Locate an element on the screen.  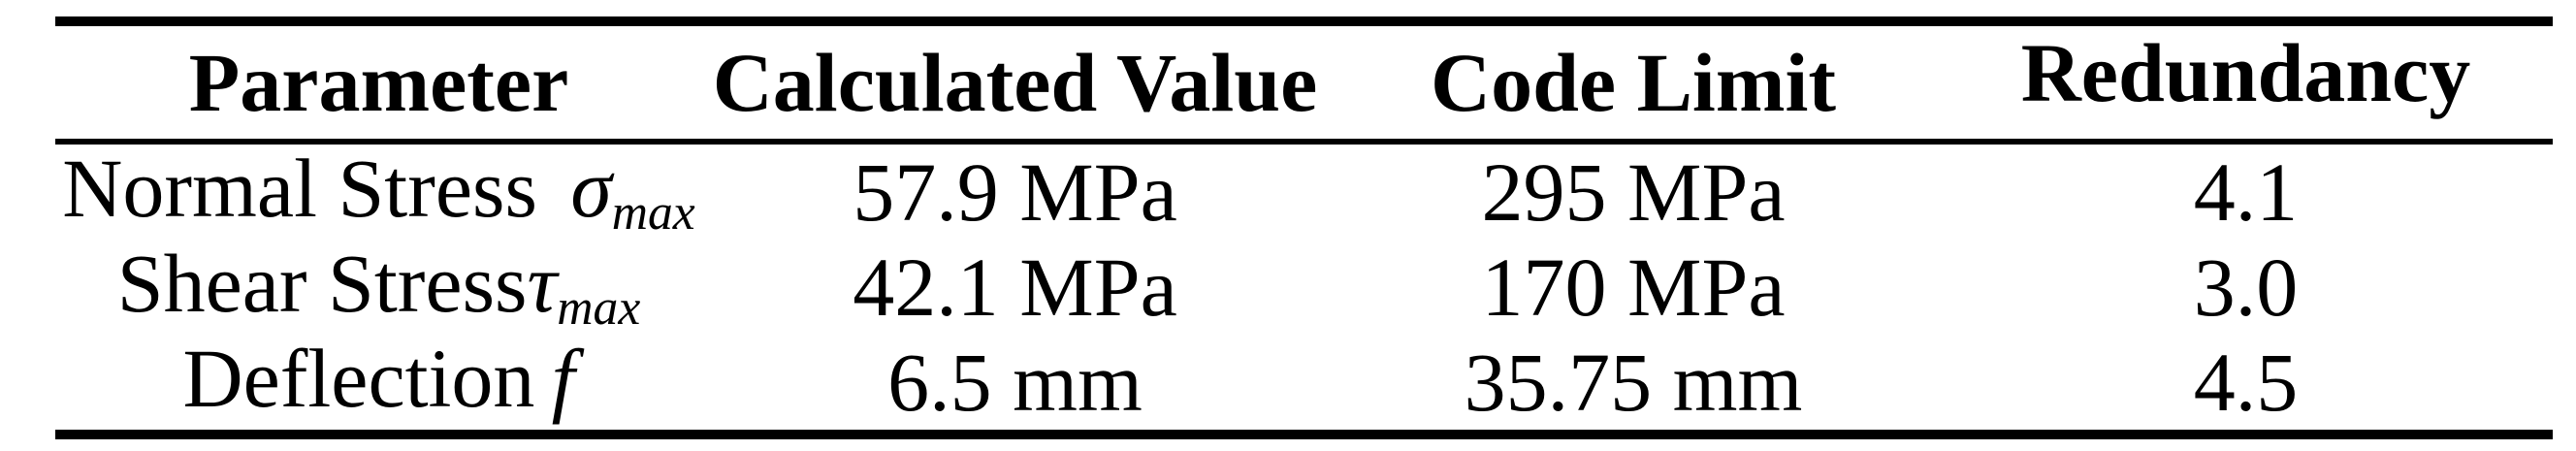
parameter-symbol-f: f is located at coordinates (563, 378).